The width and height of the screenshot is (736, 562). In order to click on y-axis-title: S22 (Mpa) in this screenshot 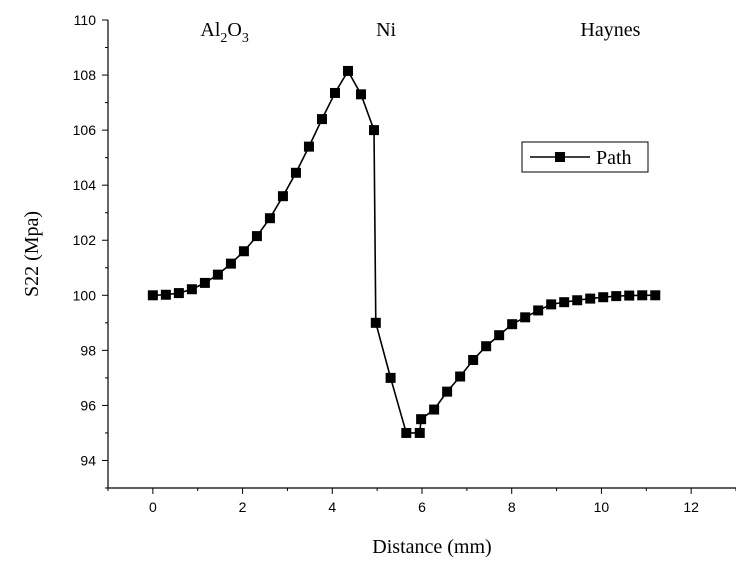, I will do `click(32, 254)`.